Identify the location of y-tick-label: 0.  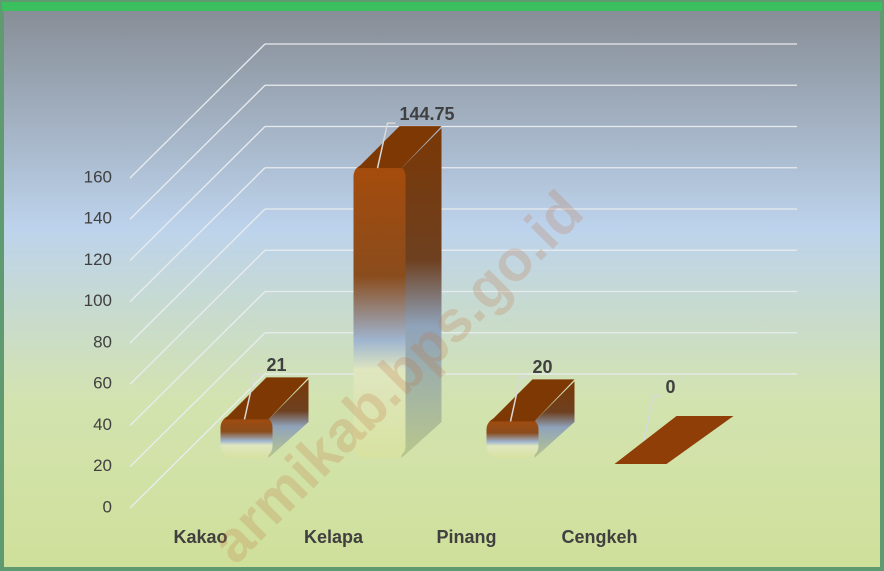
(107, 506).